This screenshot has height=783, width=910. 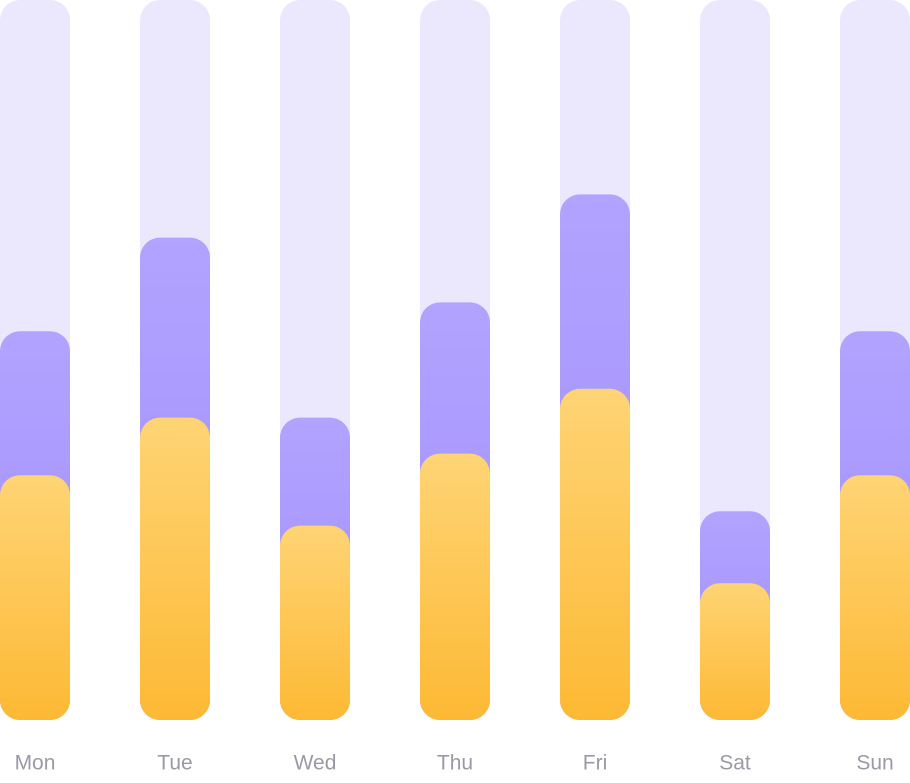 I want to click on x-tick-label: Fri, so click(x=595, y=763).